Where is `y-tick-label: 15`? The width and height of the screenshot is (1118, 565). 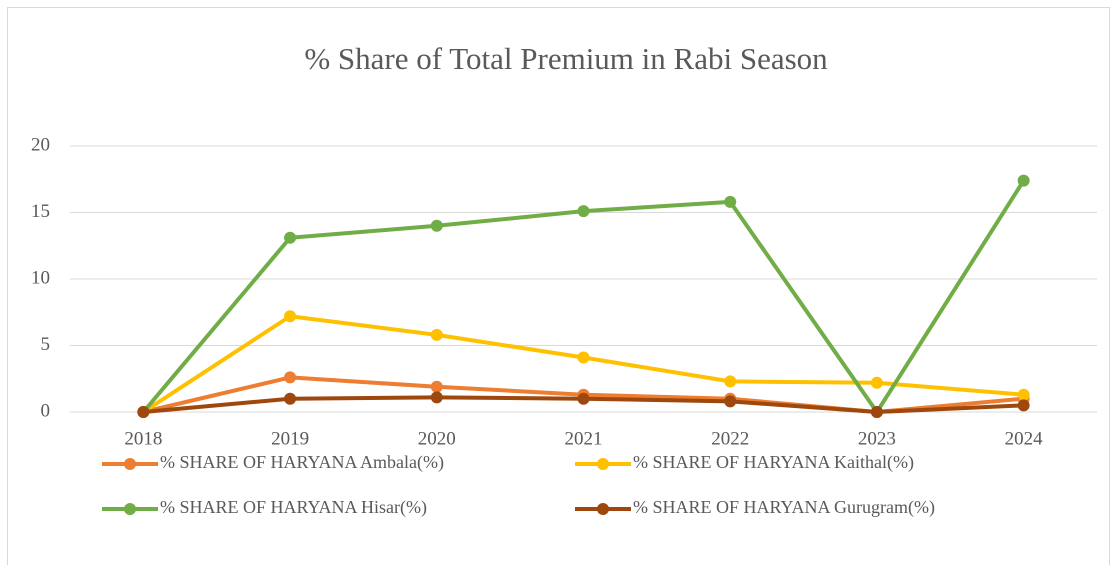
y-tick-label: 15 is located at coordinates (40, 211).